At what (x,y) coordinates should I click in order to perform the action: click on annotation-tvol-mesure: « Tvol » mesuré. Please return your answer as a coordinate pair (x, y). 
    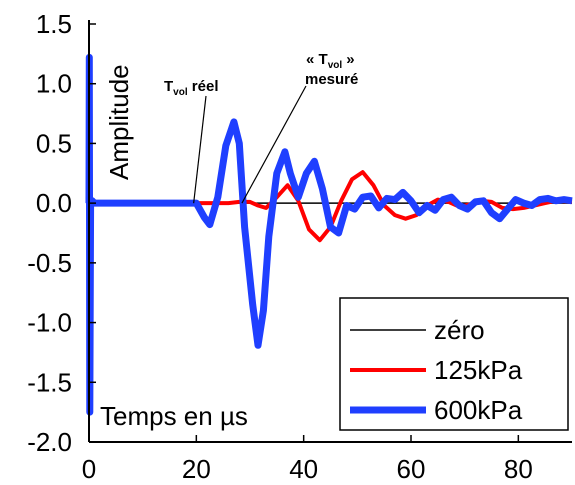
    Looking at the image, I should click on (299, 127).